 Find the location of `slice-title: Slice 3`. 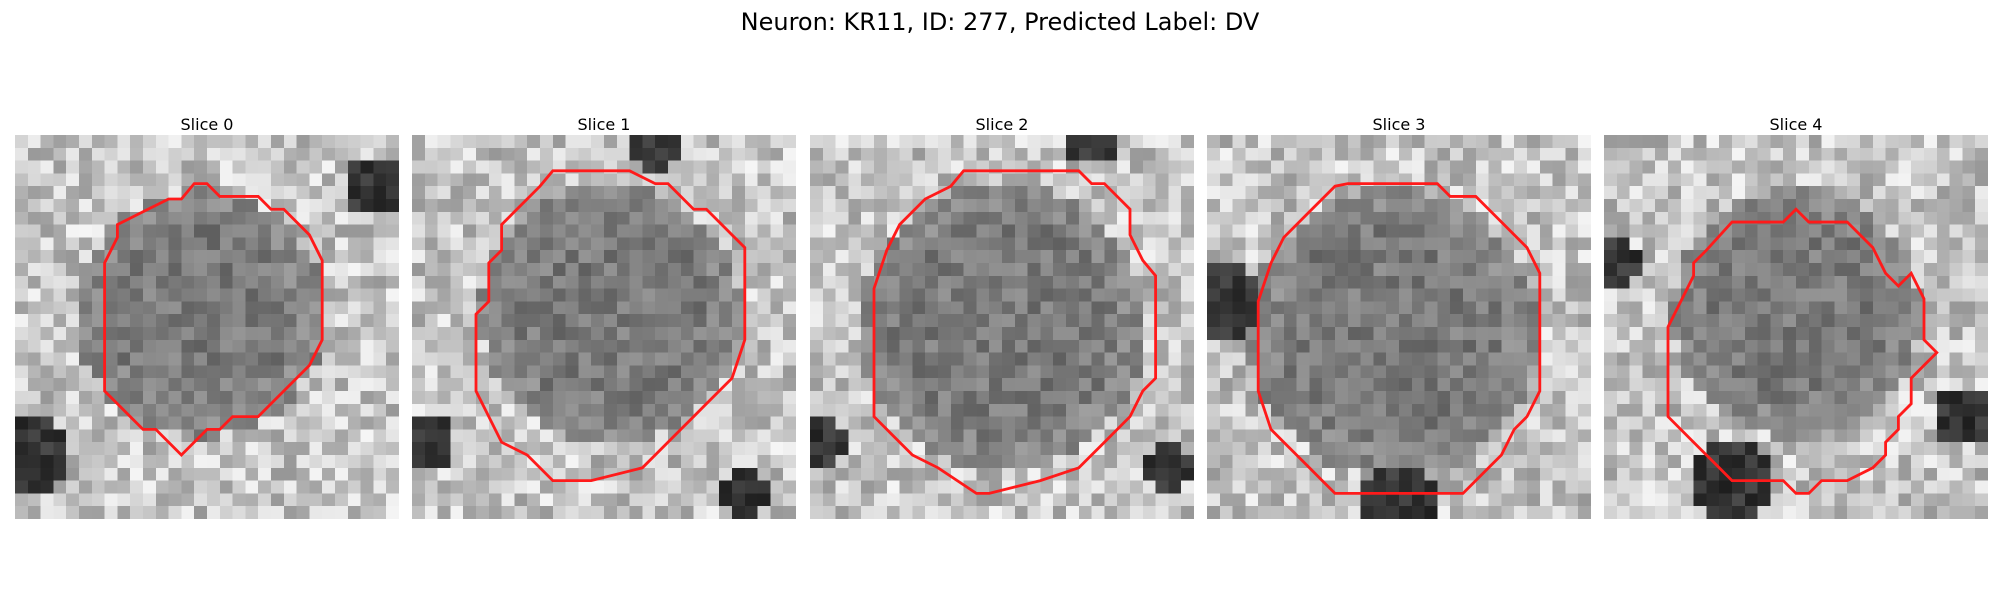

slice-title: Slice 3 is located at coordinates (1399, 124).